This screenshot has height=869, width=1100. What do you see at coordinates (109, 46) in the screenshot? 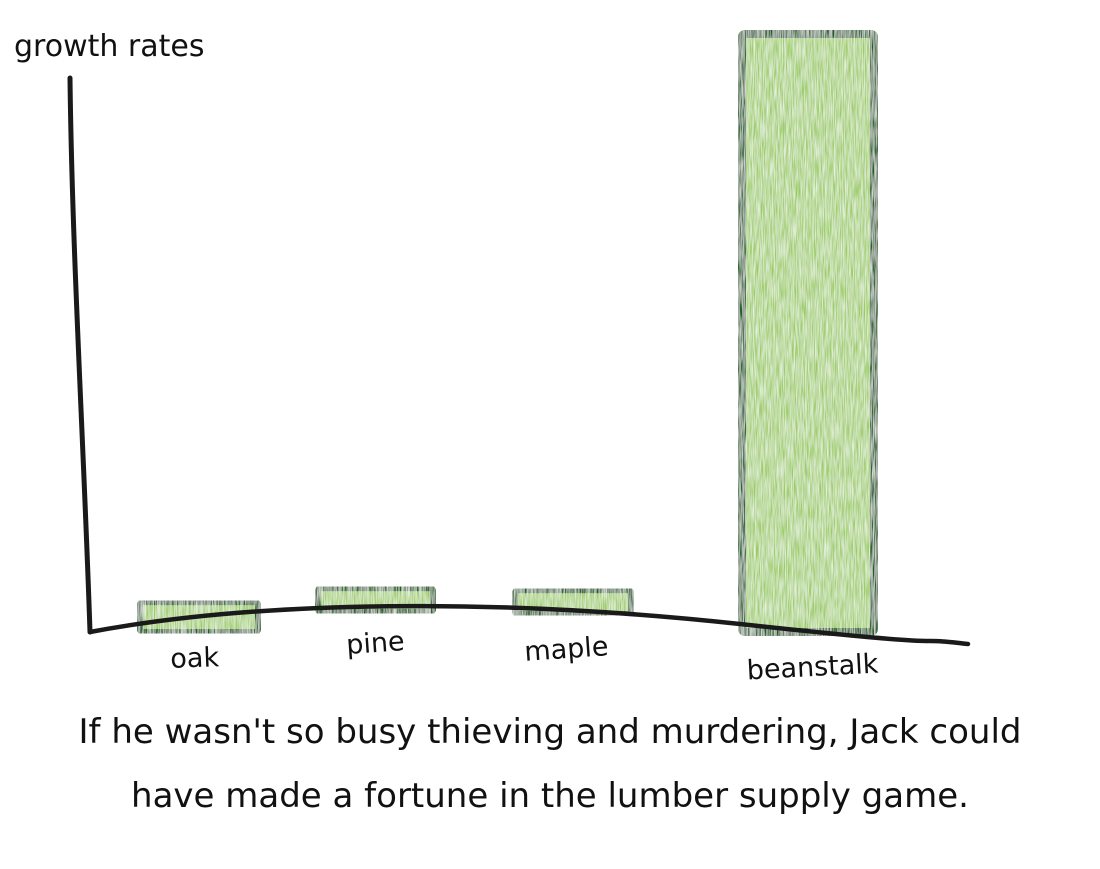
I see `y-axis-label: growth rates` at bounding box center [109, 46].